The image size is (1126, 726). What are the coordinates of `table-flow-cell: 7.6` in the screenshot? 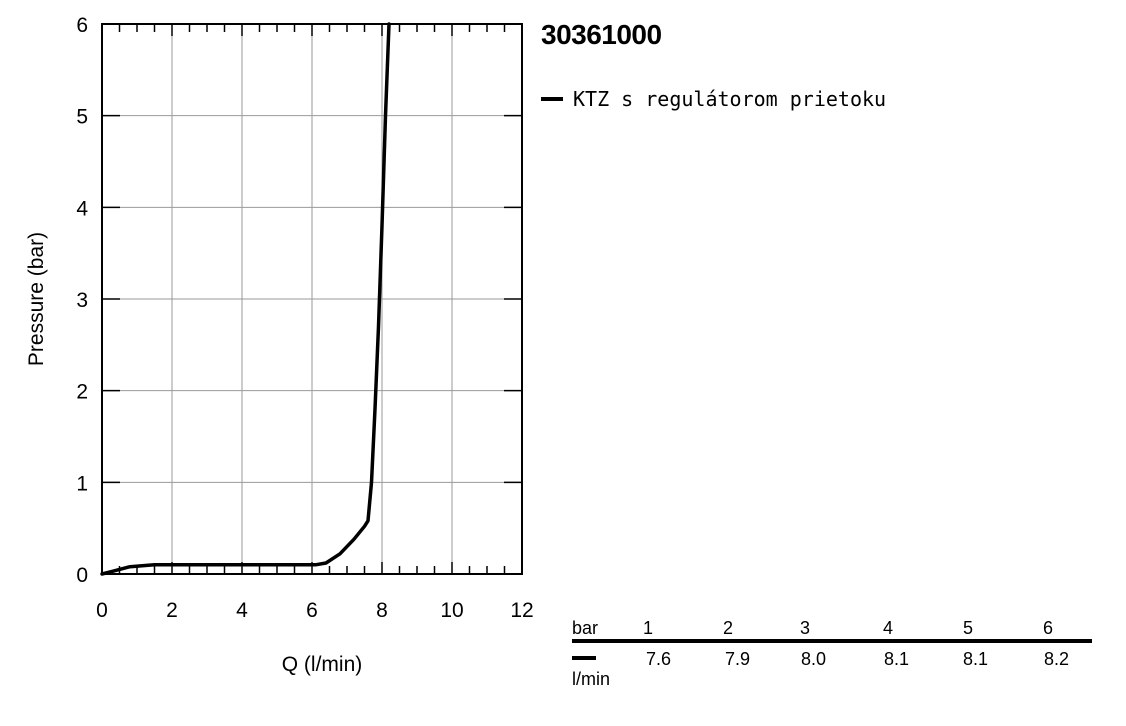 It's located at (659, 659).